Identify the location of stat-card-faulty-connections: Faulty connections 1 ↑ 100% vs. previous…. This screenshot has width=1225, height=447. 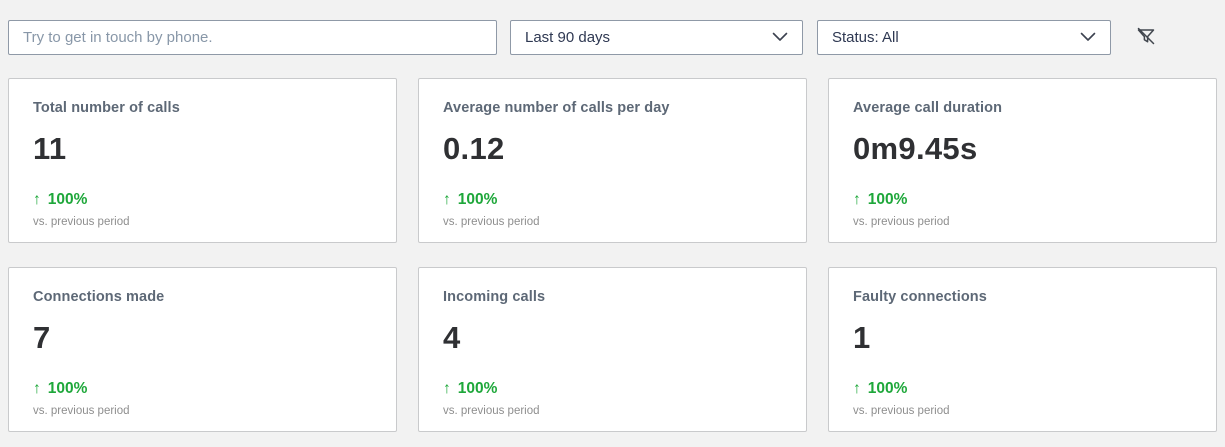
(1022, 349).